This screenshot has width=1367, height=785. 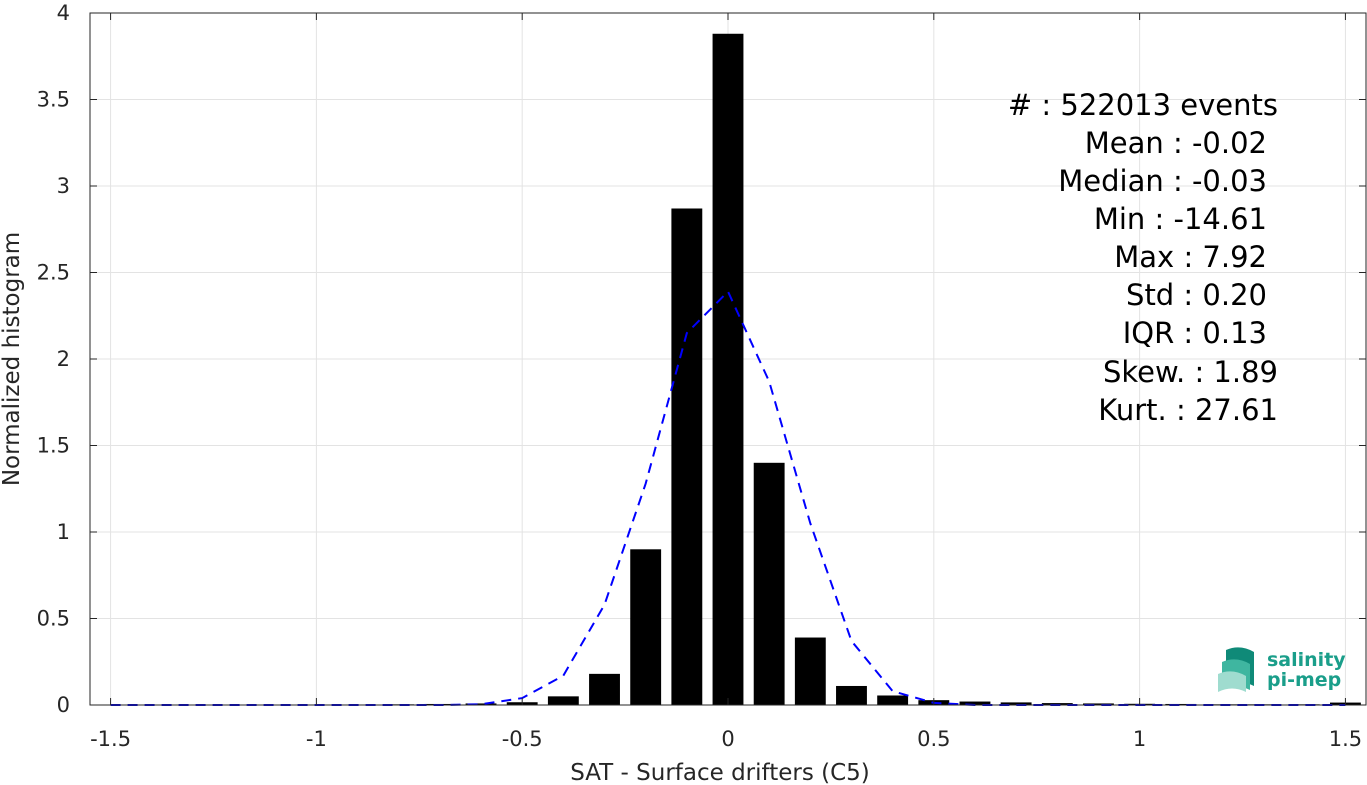 What do you see at coordinates (53, 100) in the screenshot?
I see `y-tick-label: 3.5` at bounding box center [53, 100].